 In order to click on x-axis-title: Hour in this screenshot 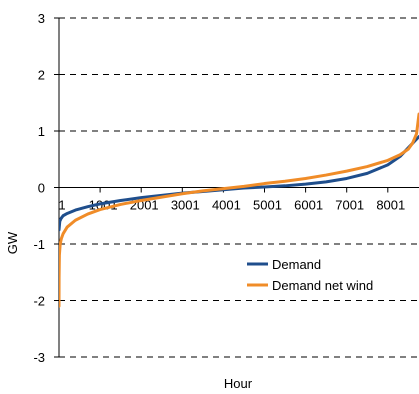, I will do `click(238, 383)`.